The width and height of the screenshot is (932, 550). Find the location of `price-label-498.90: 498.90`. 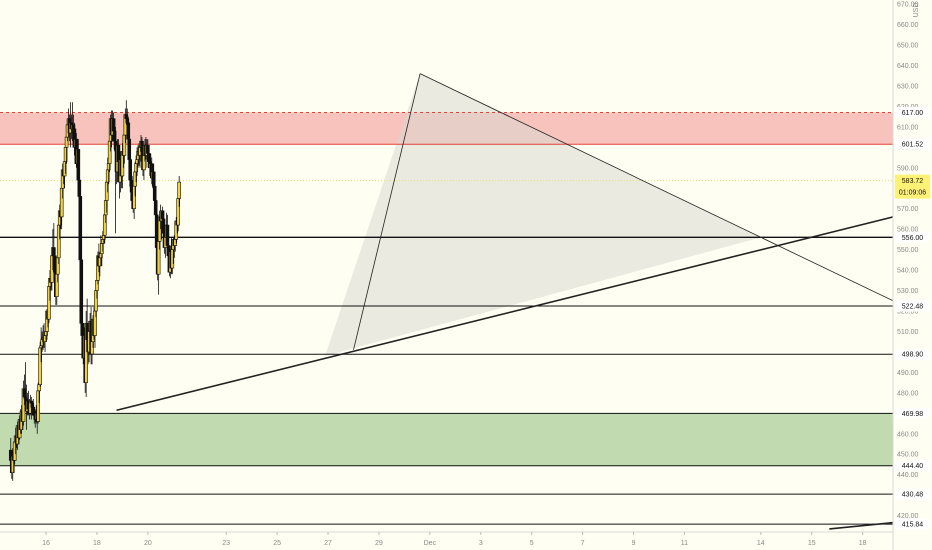

price-label-498.90: 498.90 is located at coordinates (912, 354).